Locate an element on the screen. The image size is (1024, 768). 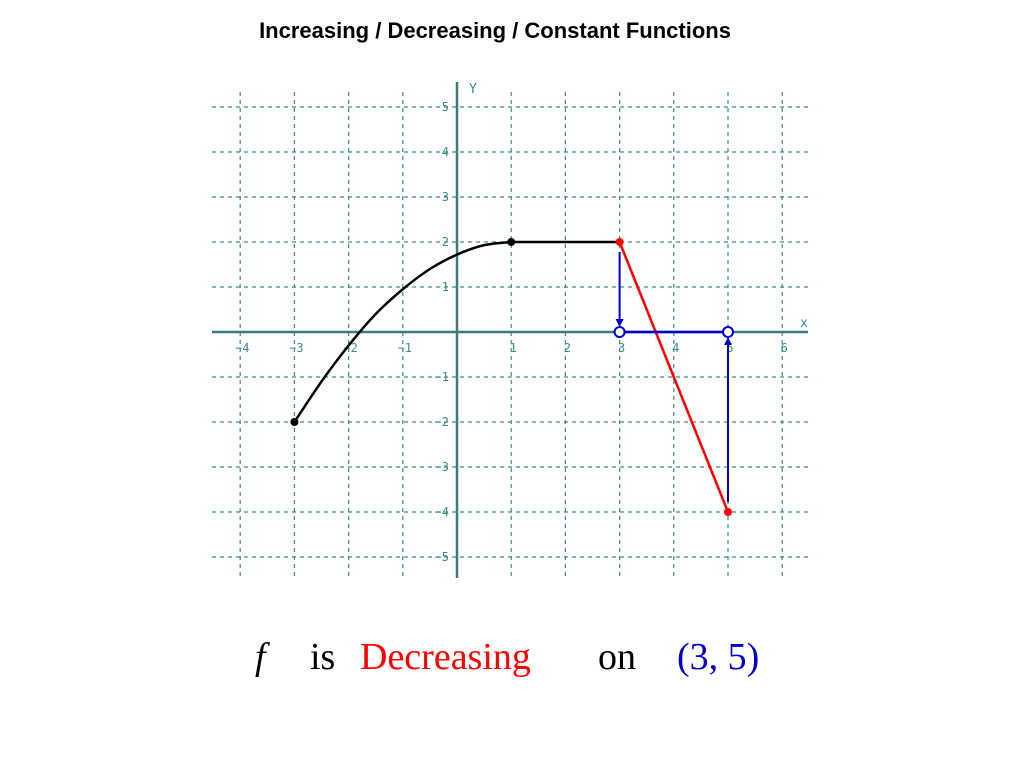
x-tick-label: −1 is located at coordinates (405, 348).